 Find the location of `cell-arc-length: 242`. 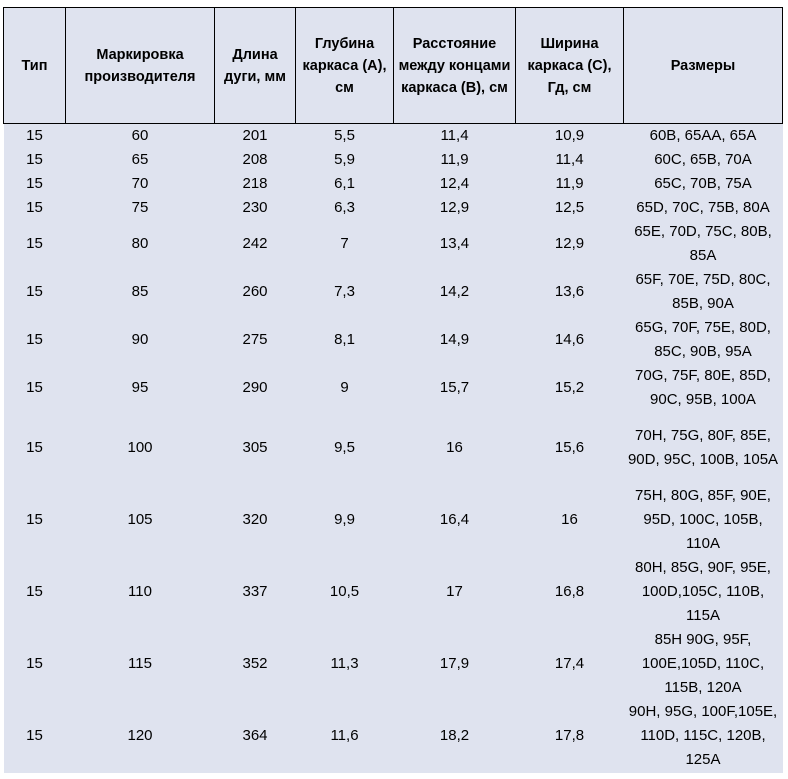

cell-arc-length: 242 is located at coordinates (255, 244).